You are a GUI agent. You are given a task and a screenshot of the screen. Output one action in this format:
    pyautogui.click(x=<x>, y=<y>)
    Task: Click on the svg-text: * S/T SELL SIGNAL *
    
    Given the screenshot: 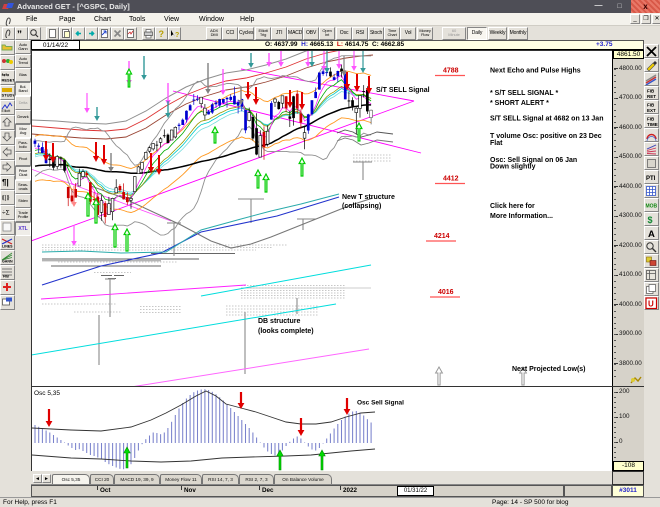 What is the action you would take?
    pyautogui.click(x=524, y=93)
    